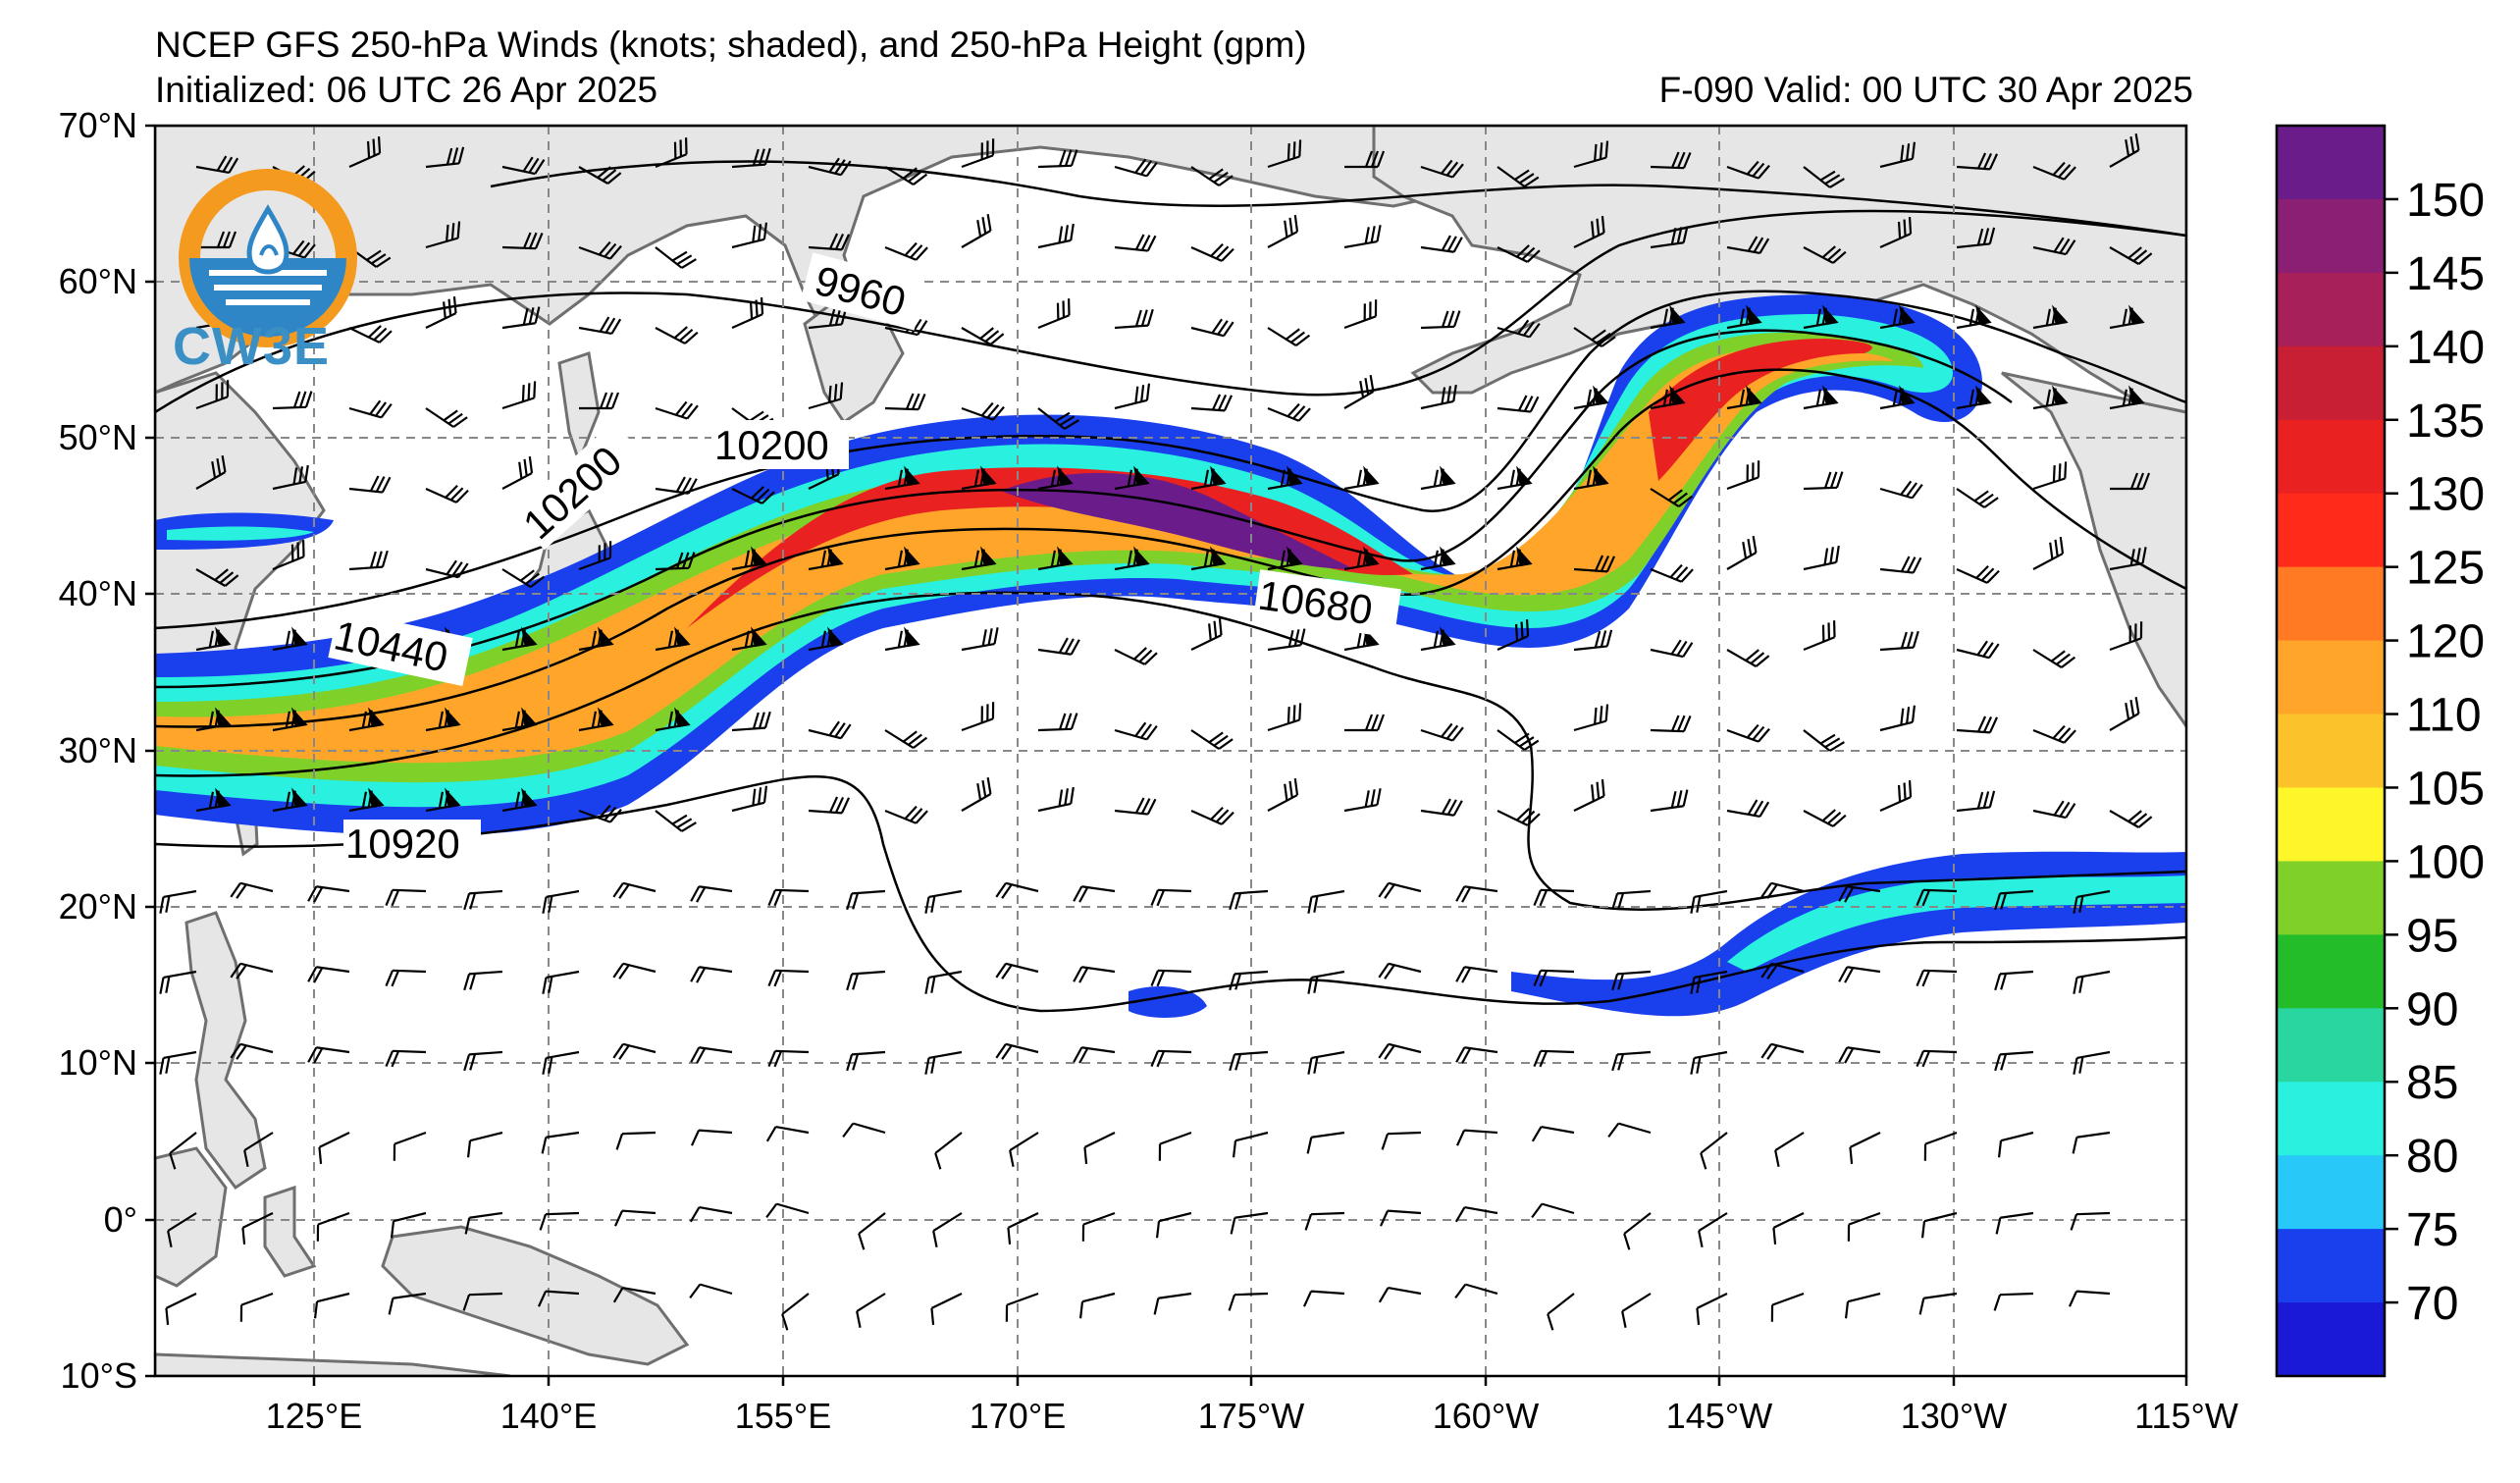 The width and height of the screenshot is (2520, 1483). I want to click on colorbar-tick-label: 110, so click(2444, 716).